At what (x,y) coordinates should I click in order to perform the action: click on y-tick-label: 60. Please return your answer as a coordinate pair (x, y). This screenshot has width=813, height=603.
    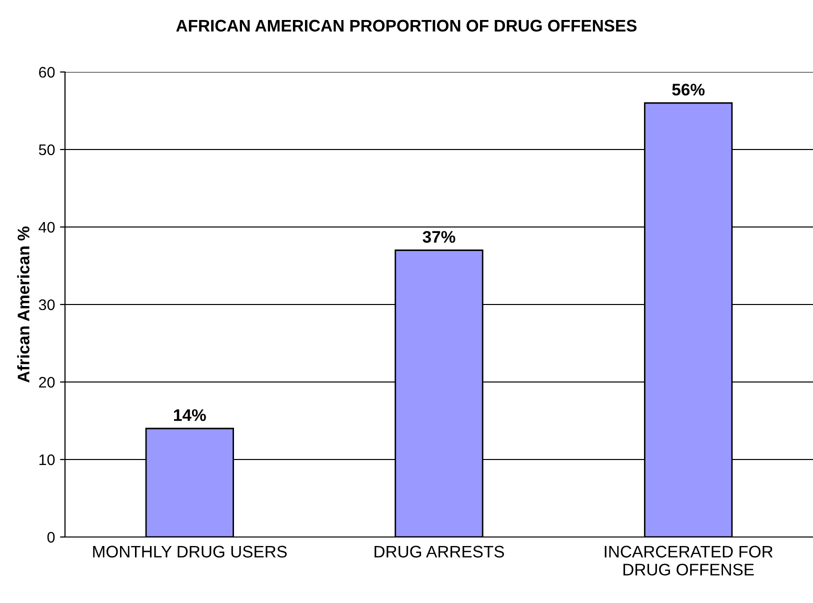
    Looking at the image, I should click on (47, 72).